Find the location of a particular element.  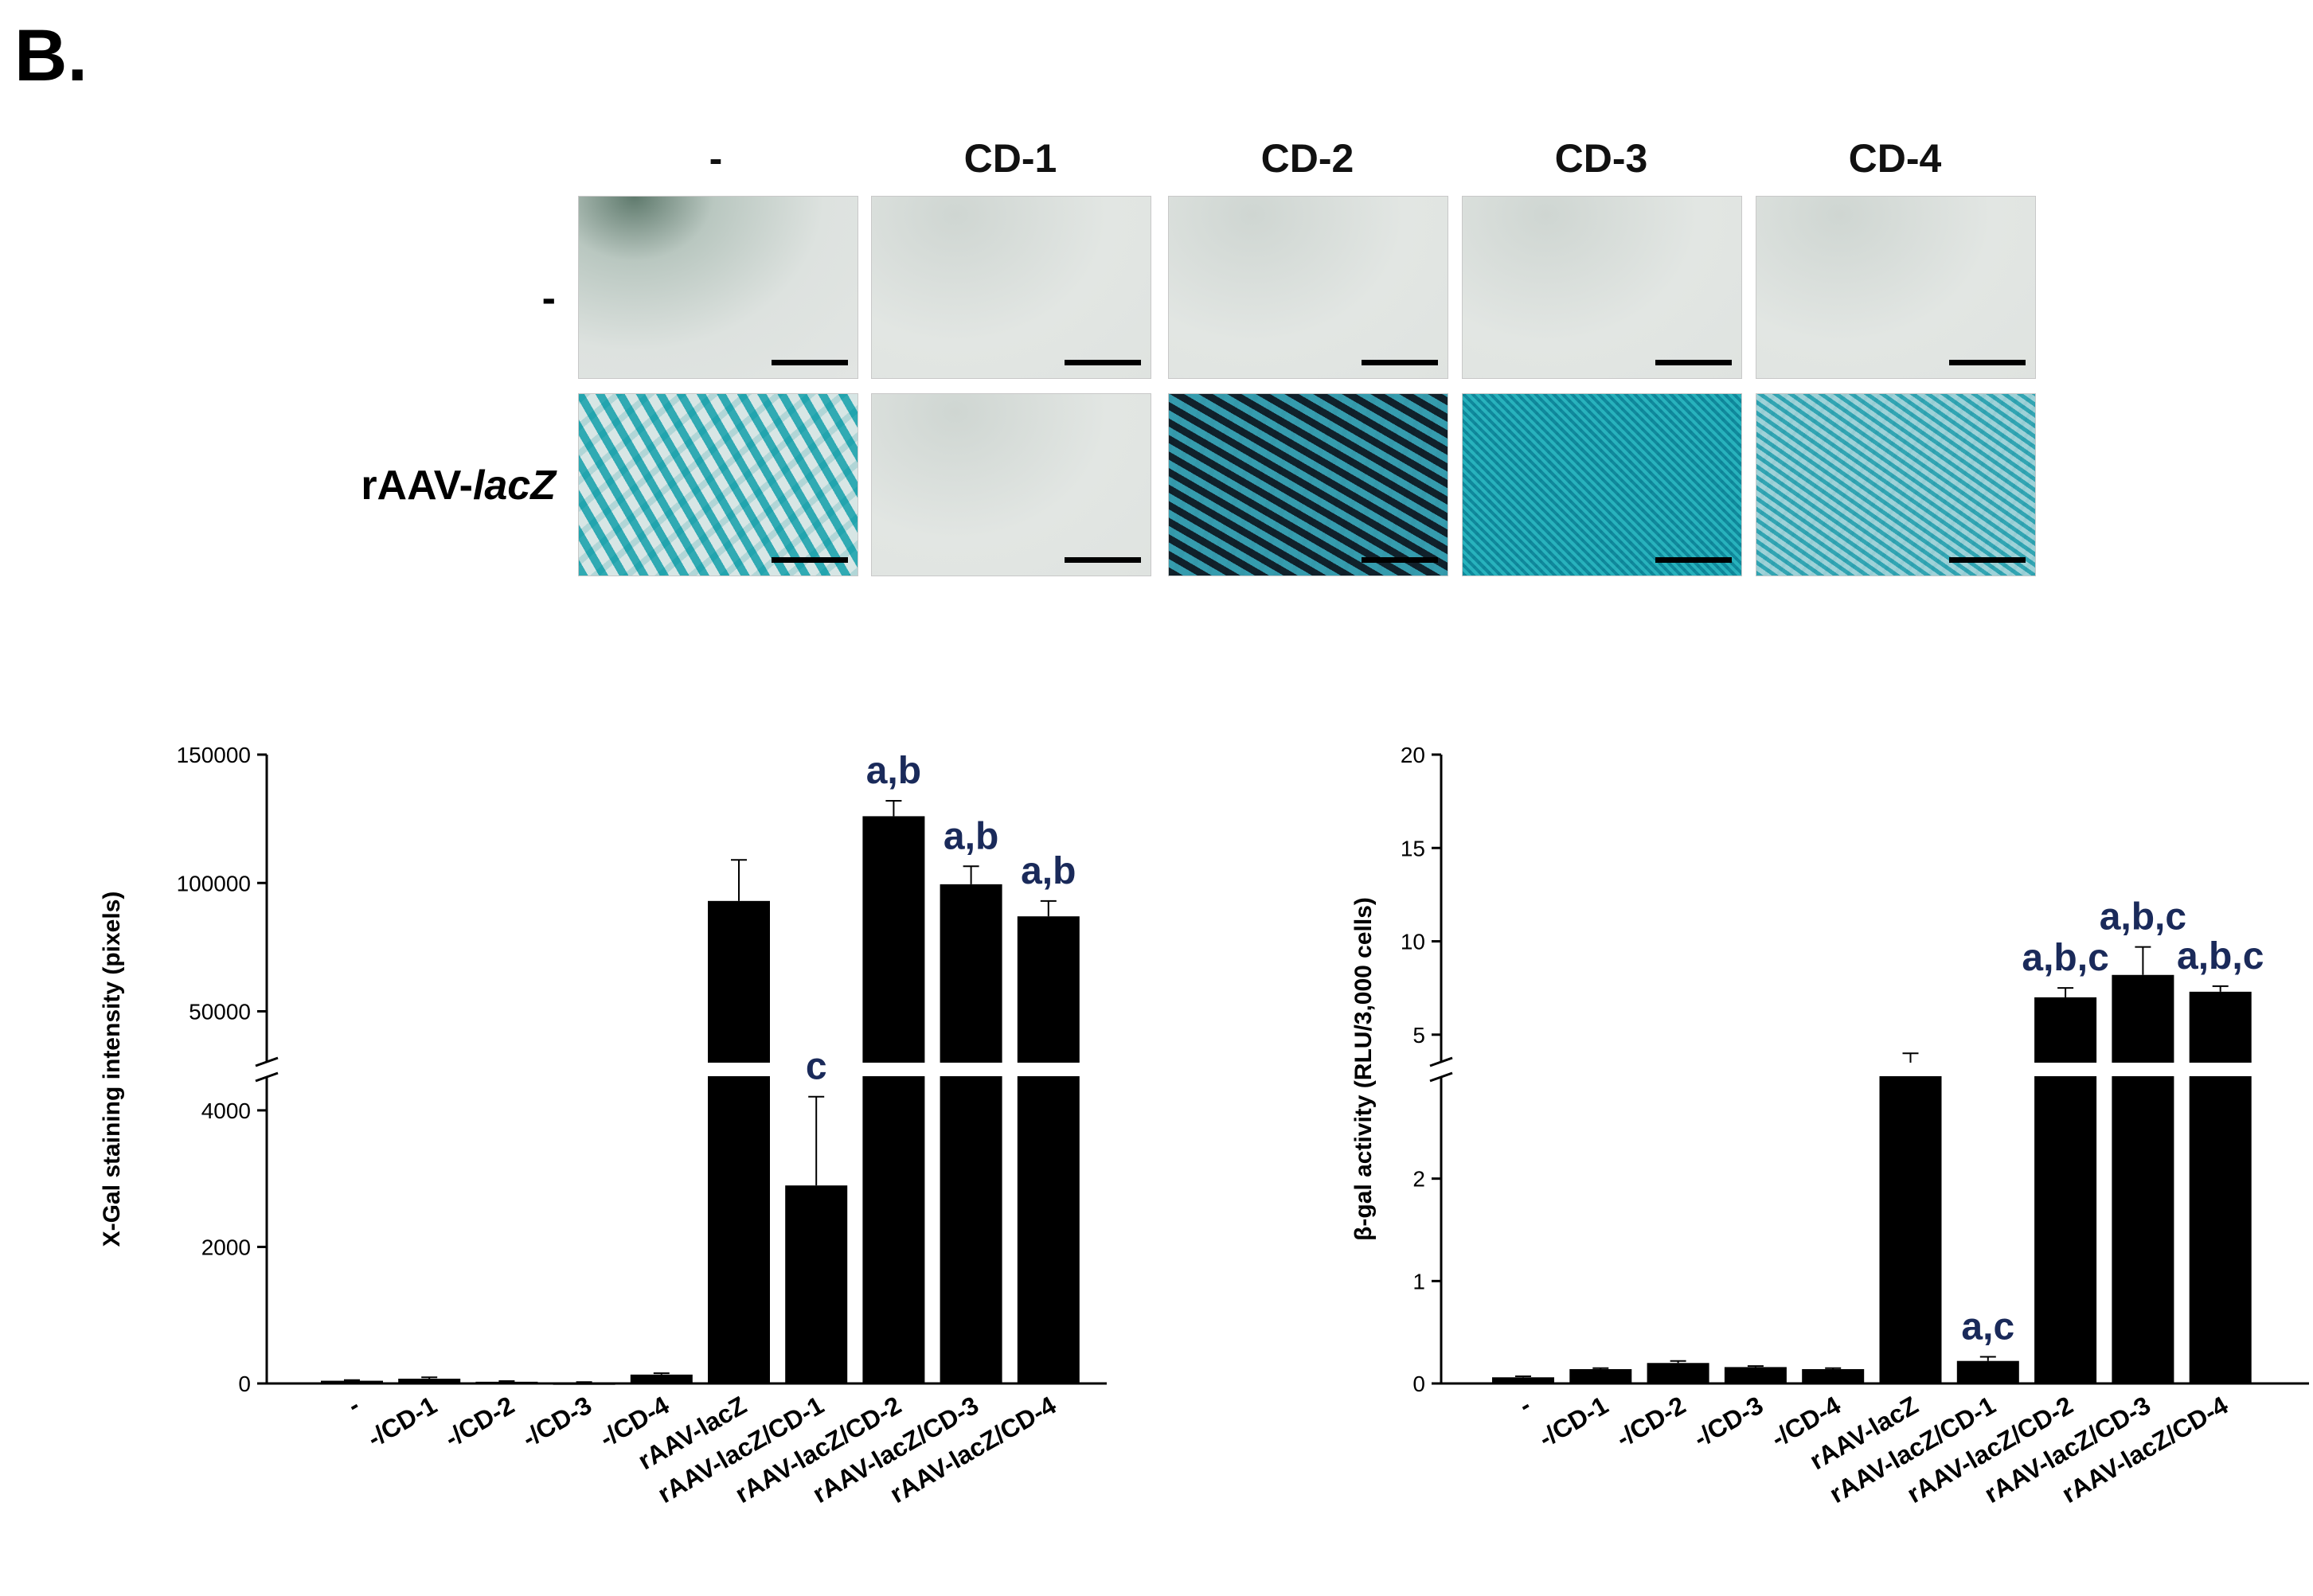

micrograph-control-cd4 is located at coordinates (1896, 288).